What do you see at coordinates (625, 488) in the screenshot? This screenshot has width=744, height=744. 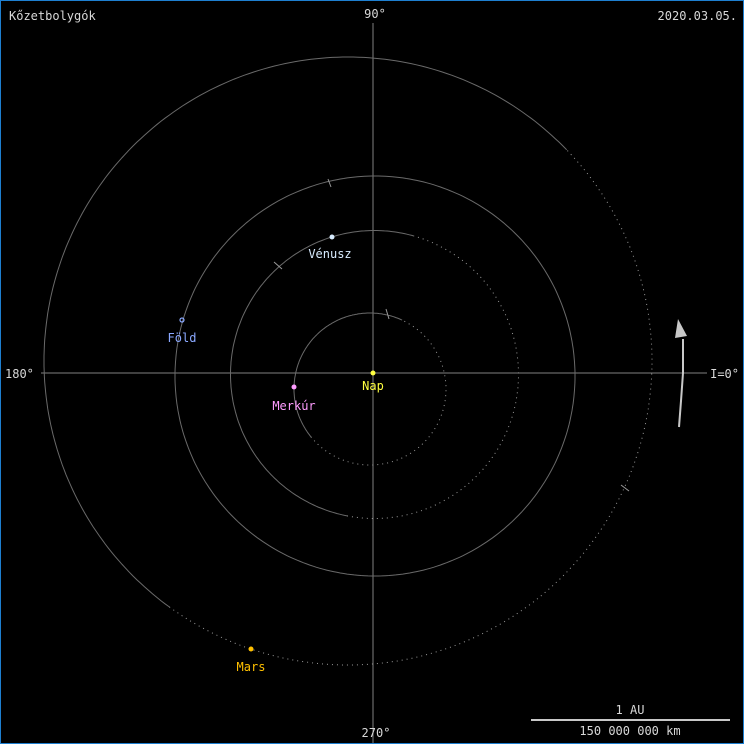 I see `tick-mars` at bounding box center [625, 488].